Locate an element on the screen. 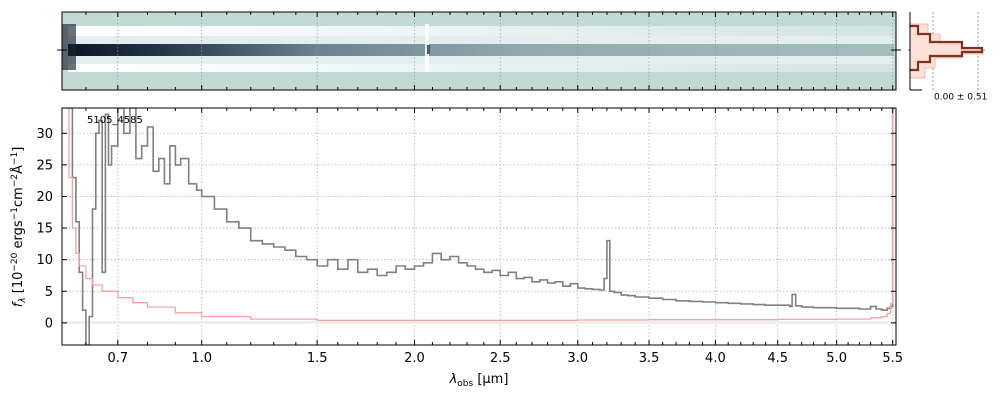 The image size is (1000, 400). error-band is located at coordinates (479, 322).